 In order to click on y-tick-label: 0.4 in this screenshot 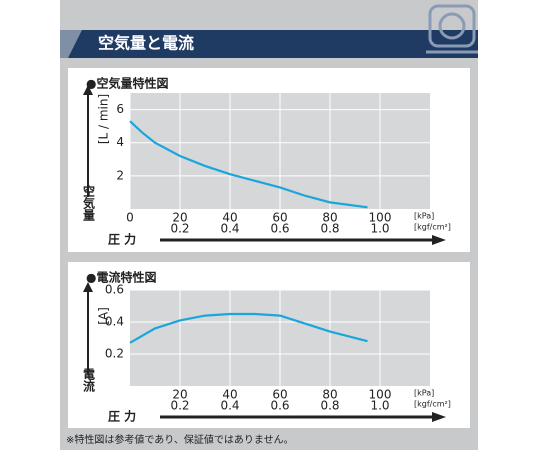, I will do `click(114, 322)`.